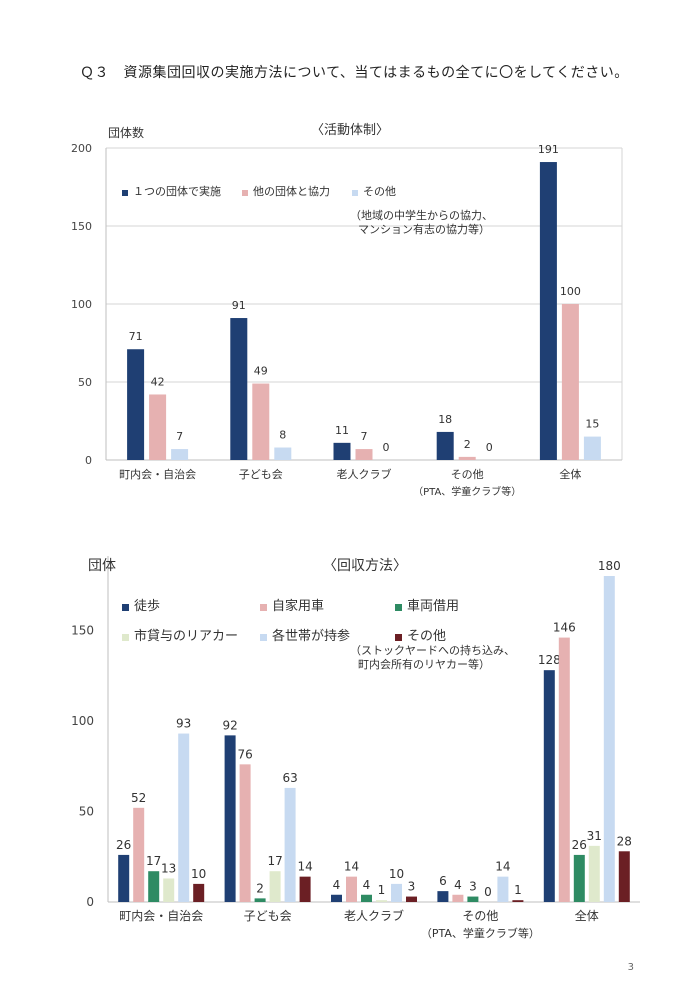 Image resolution: width=690 pixels, height=997 pixels. Describe the element at coordinates (198, 874) in the screenshot. I see `chart2-data-label: 10` at that location.